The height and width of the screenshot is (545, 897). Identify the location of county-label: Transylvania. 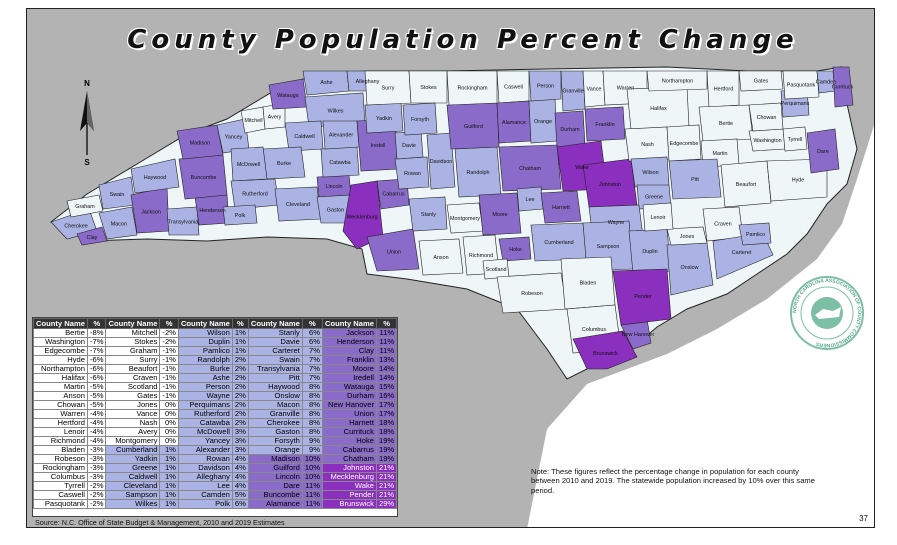
(183, 223).